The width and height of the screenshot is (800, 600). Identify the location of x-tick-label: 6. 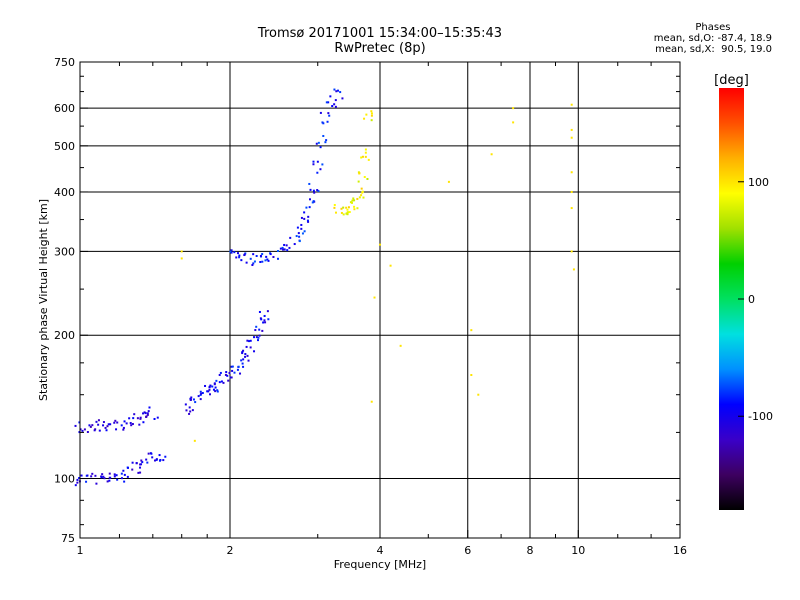
(467, 550).